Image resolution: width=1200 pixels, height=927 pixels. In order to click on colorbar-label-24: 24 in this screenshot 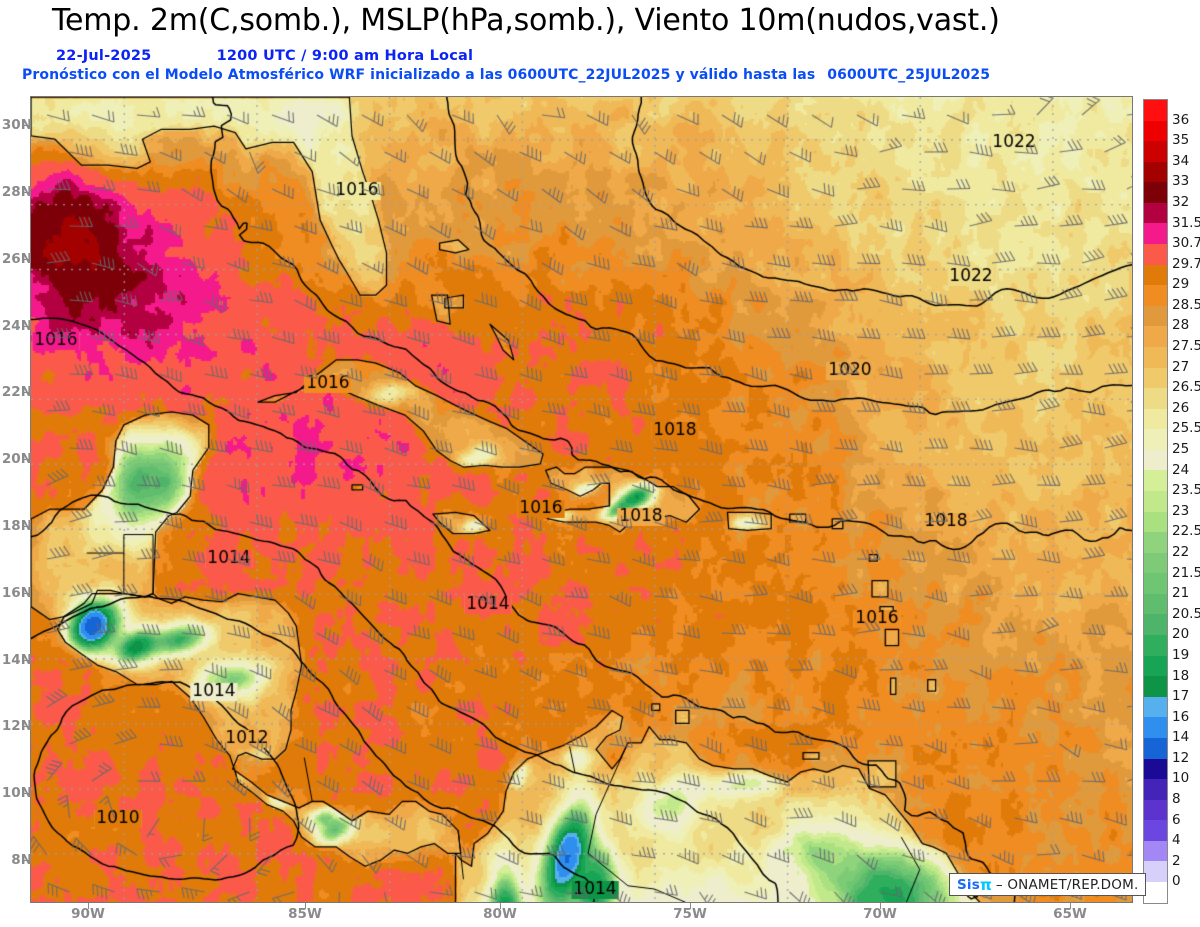, I will do `click(1181, 469)`.